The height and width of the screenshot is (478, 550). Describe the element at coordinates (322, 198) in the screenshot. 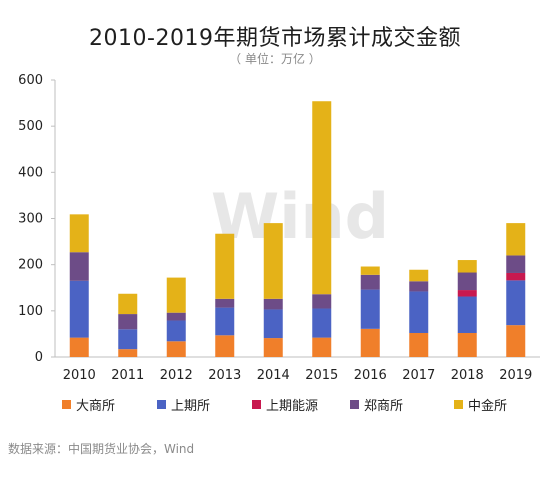

I see `bar-cffex-2015` at that location.